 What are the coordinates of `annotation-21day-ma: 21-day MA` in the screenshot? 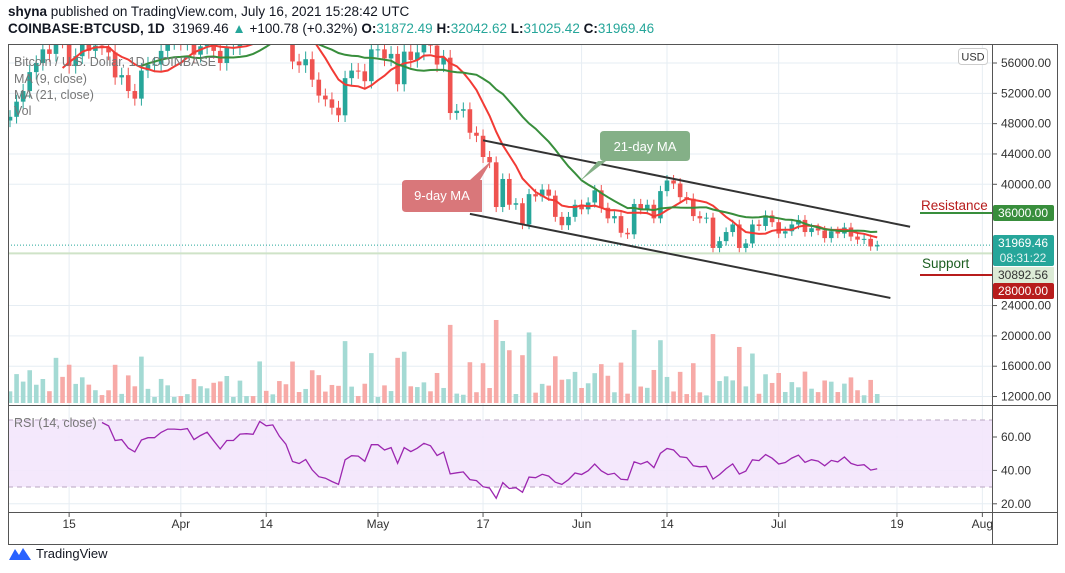 It's located at (635, 156).